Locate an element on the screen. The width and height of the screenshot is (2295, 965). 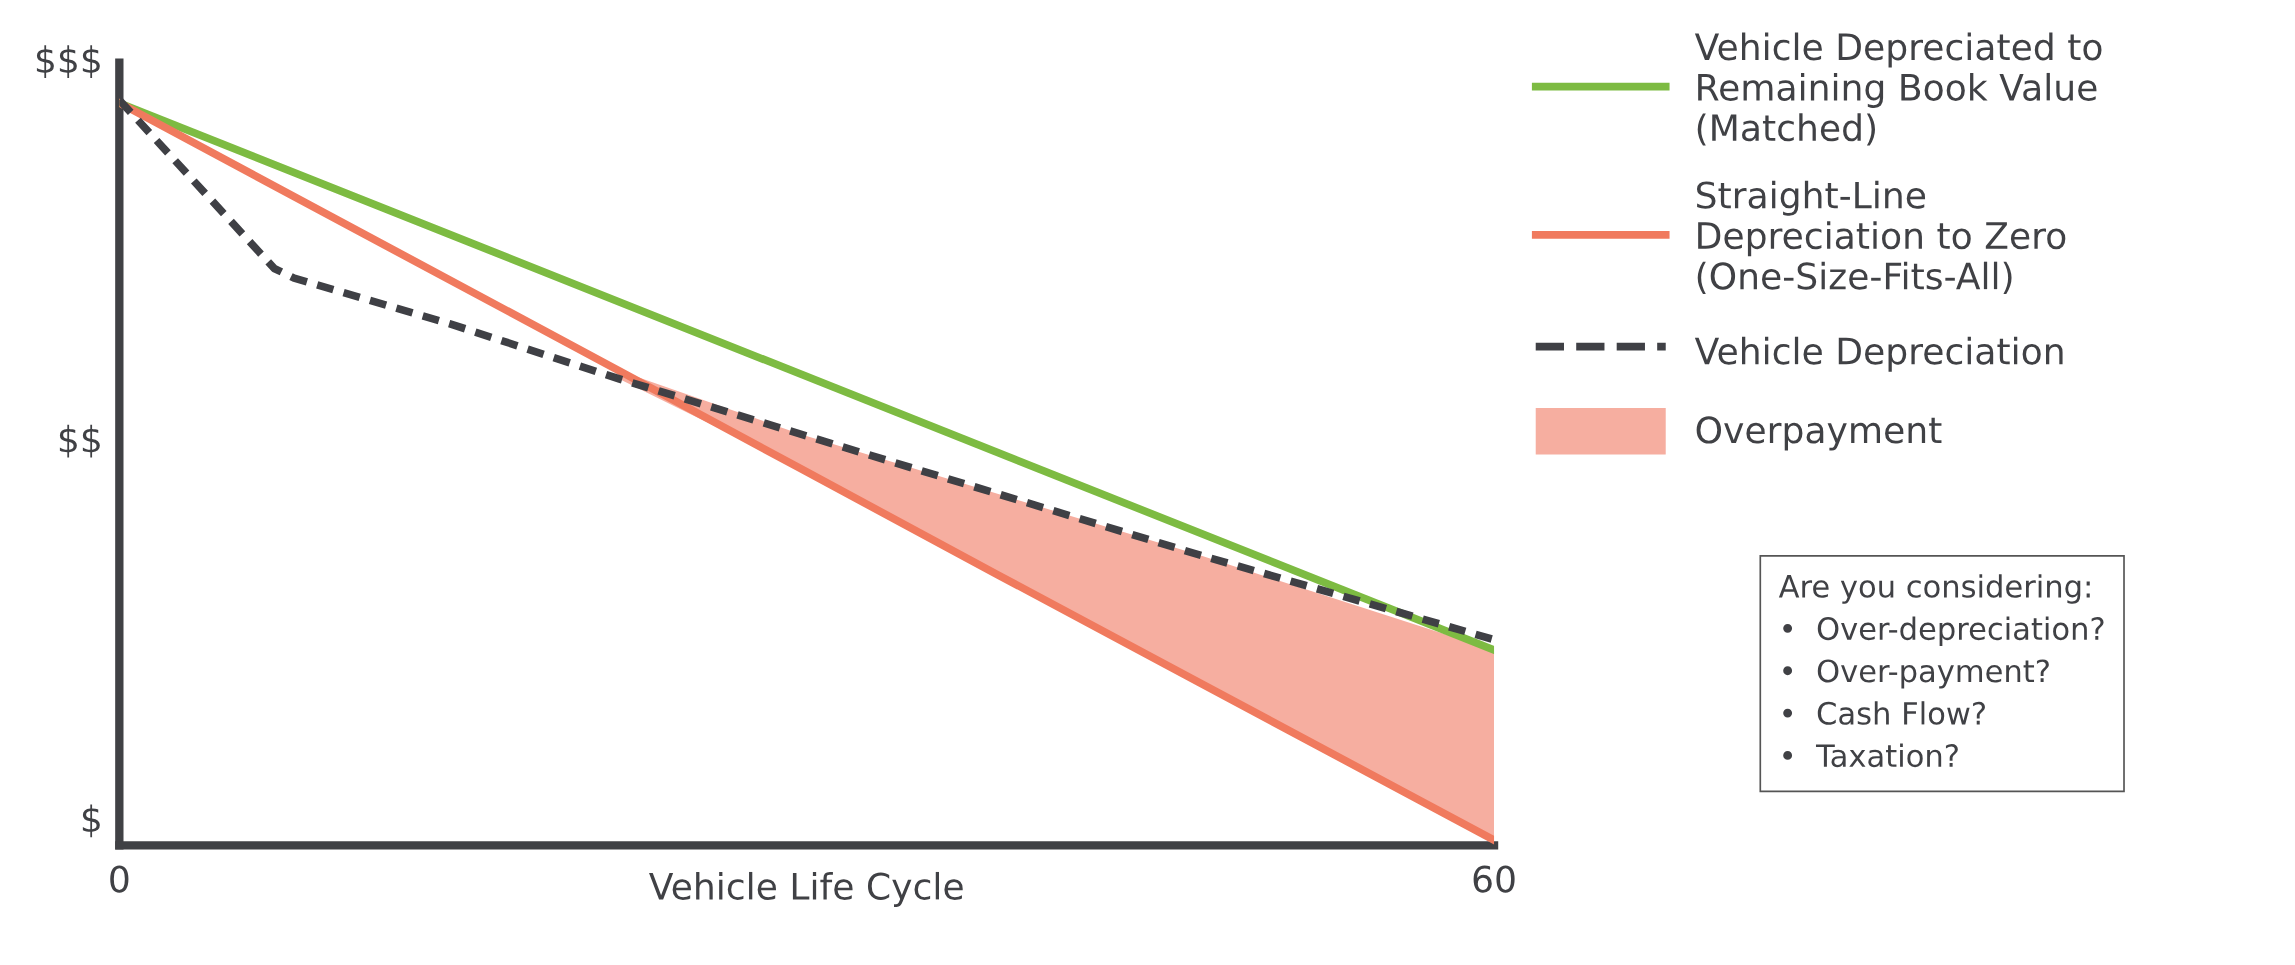
x-tick-label: 0 is located at coordinates (119, 879).